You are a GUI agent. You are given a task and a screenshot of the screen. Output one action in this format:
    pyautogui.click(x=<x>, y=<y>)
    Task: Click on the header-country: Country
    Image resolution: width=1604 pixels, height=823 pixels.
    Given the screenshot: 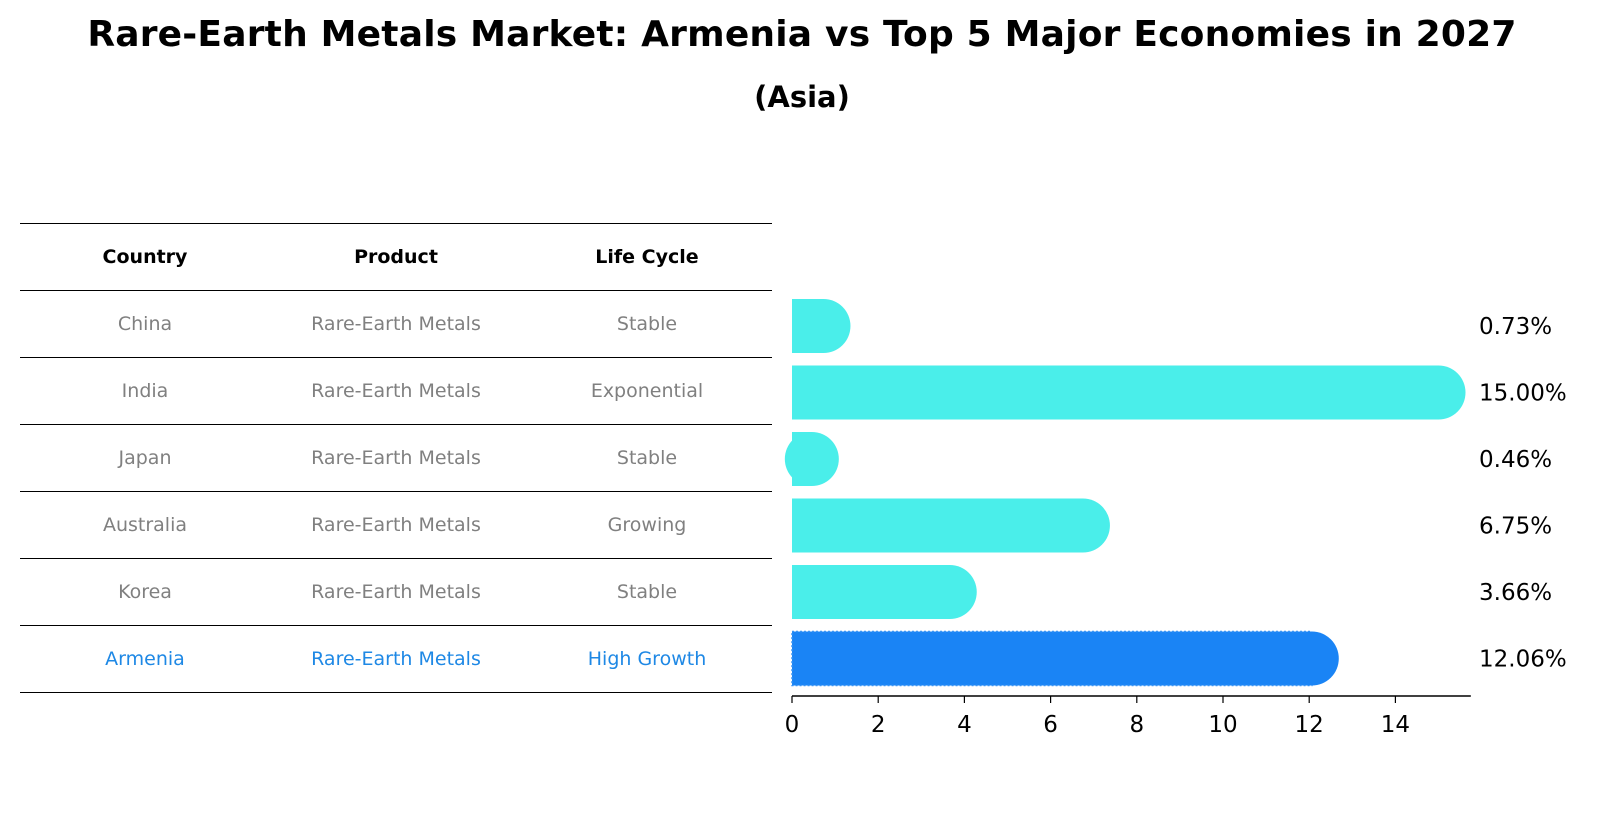 What is the action you would take?
    pyautogui.click(x=145, y=257)
    